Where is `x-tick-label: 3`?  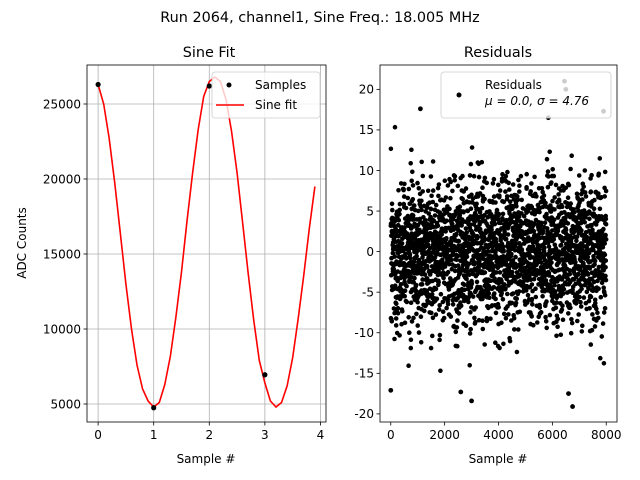 x-tick-label: 3 is located at coordinates (265, 435).